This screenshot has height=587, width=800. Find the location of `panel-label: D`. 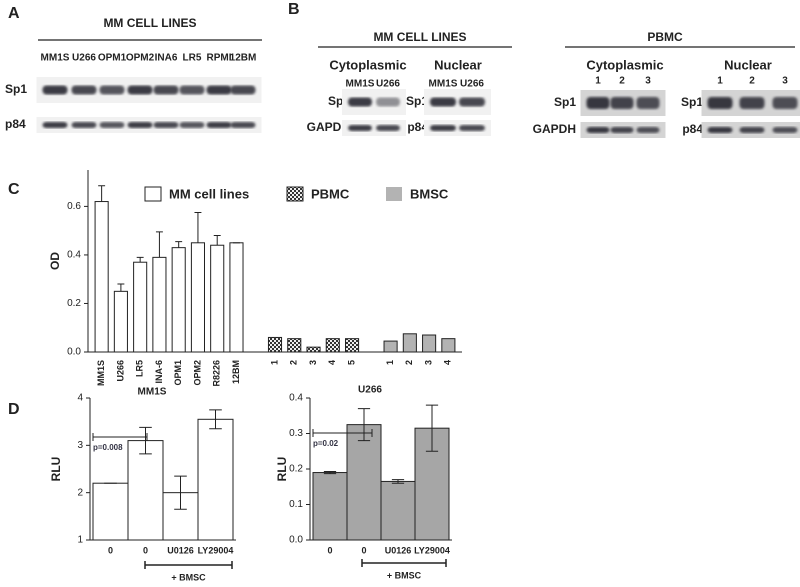

panel-label: D is located at coordinates (14, 409).